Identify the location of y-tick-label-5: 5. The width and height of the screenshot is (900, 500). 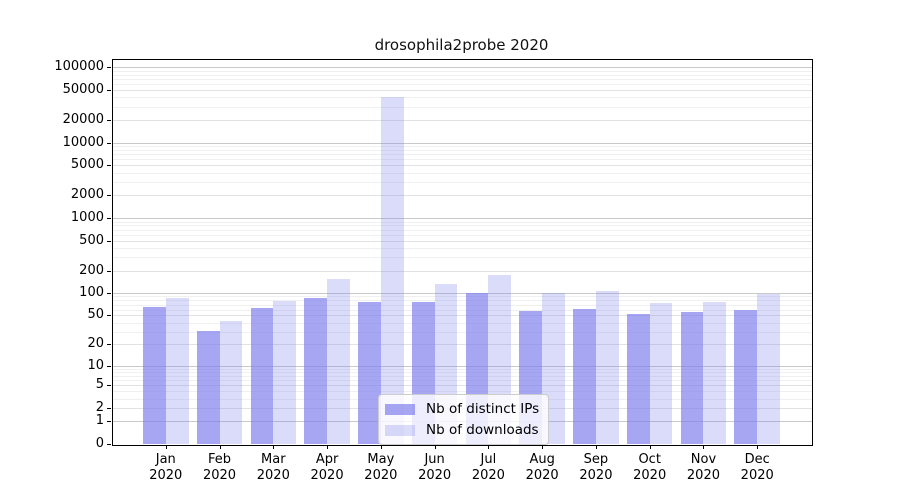
(99, 385).